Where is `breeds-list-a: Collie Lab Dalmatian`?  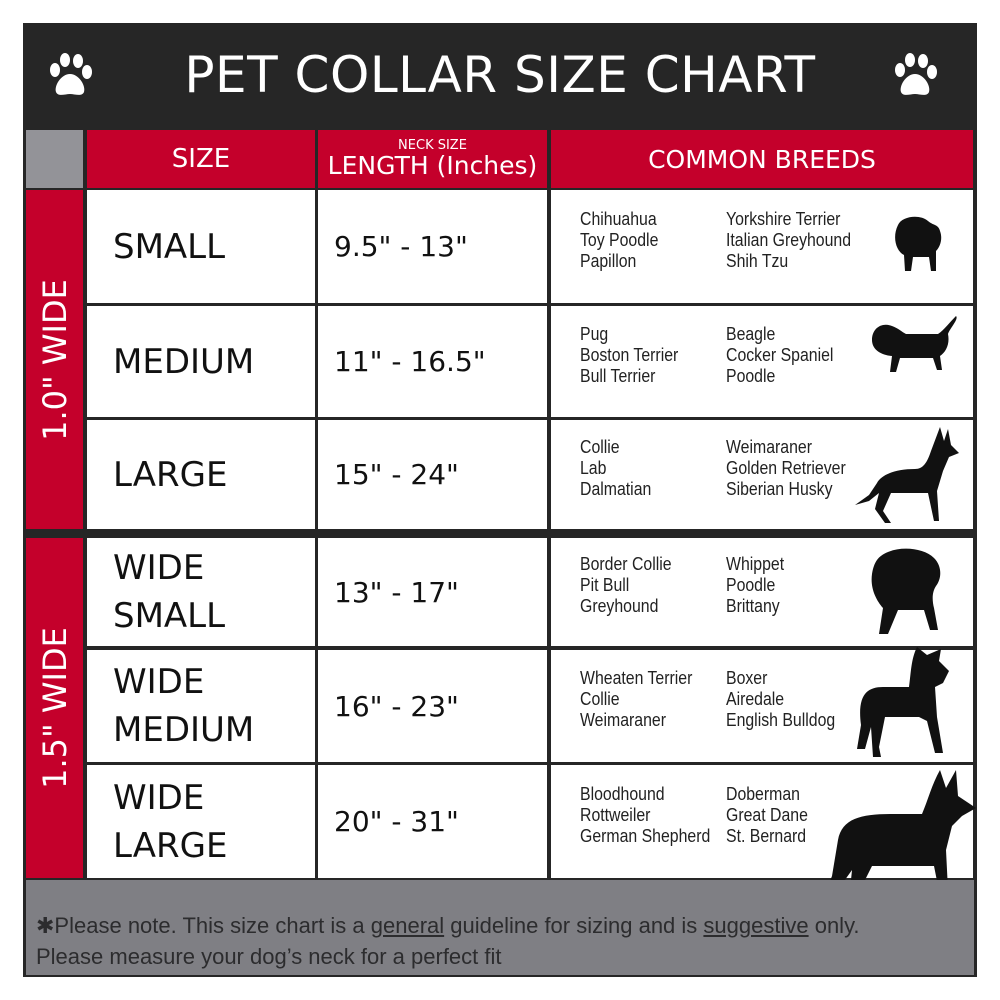 breeds-list-a: Collie Lab Dalmatian is located at coordinates (615, 468).